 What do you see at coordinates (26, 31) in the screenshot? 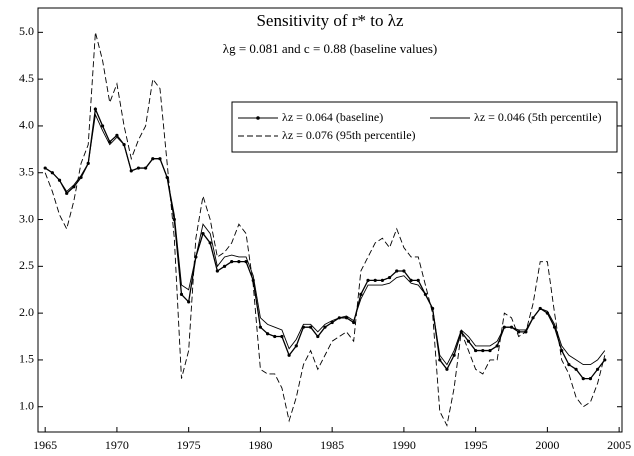
I see `y-tick-label: 5.0` at bounding box center [26, 31].